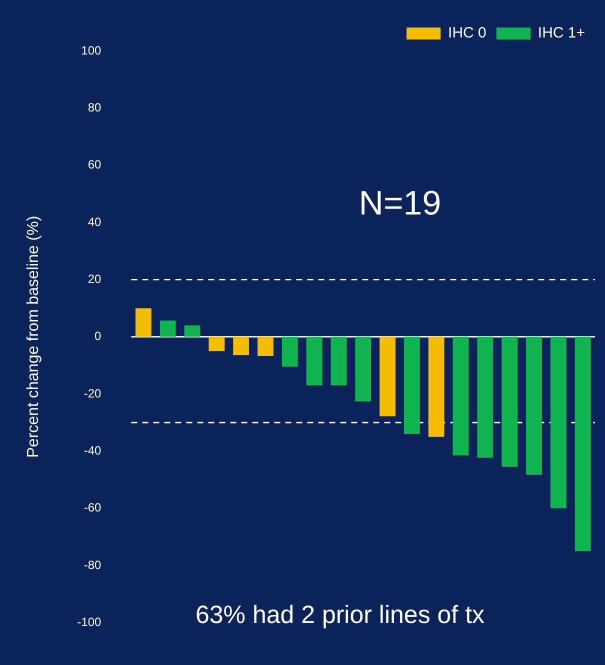 This screenshot has height=665, width=605. What do you see at coordinates (89, 621) in the screenshot?
I see `y-tick-label: -100` at bounding box center [89, 621].